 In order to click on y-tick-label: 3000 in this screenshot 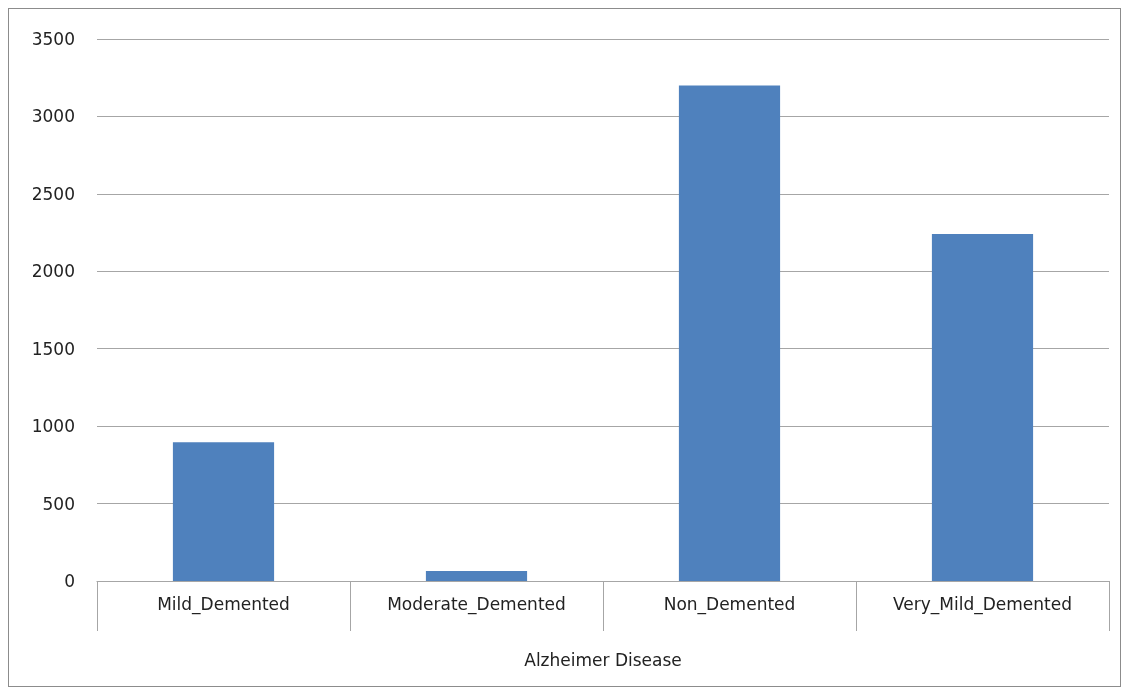, I will do `click(53, 116)`.